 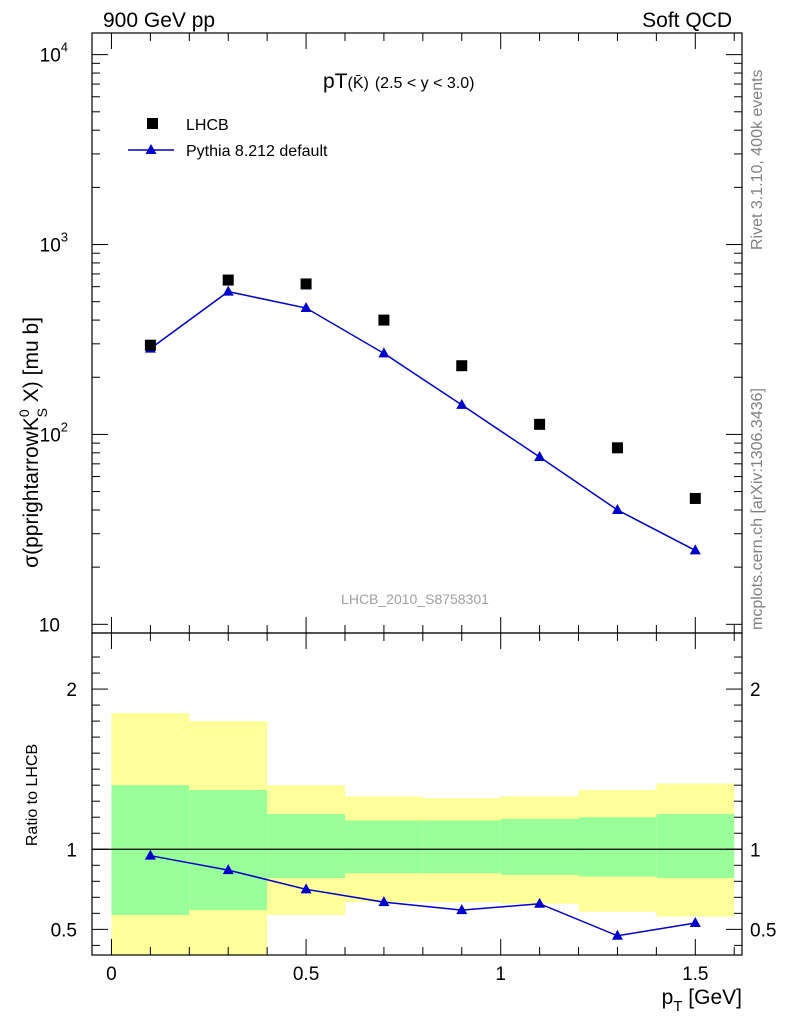 What do you see at coordinates (500, 974) in the screenshot?
I see `x-tick-label: 1` at bounding box center [500, 974].